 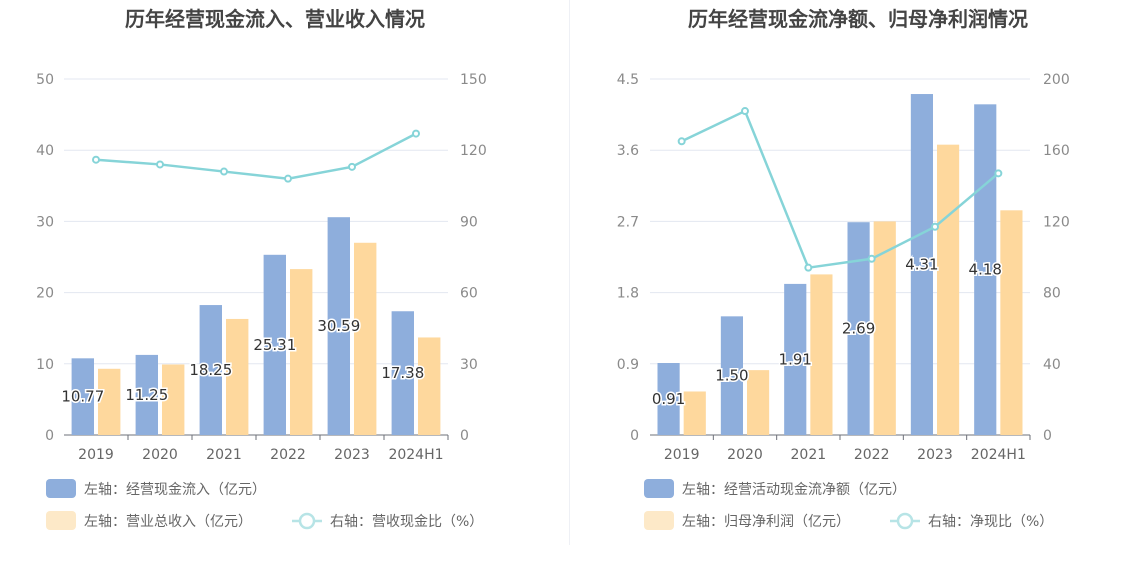 What do you see at coordinates (82, 397) in the screenshot?
I see `bar-data-label: 10.77` at bounding box center [82, 397].